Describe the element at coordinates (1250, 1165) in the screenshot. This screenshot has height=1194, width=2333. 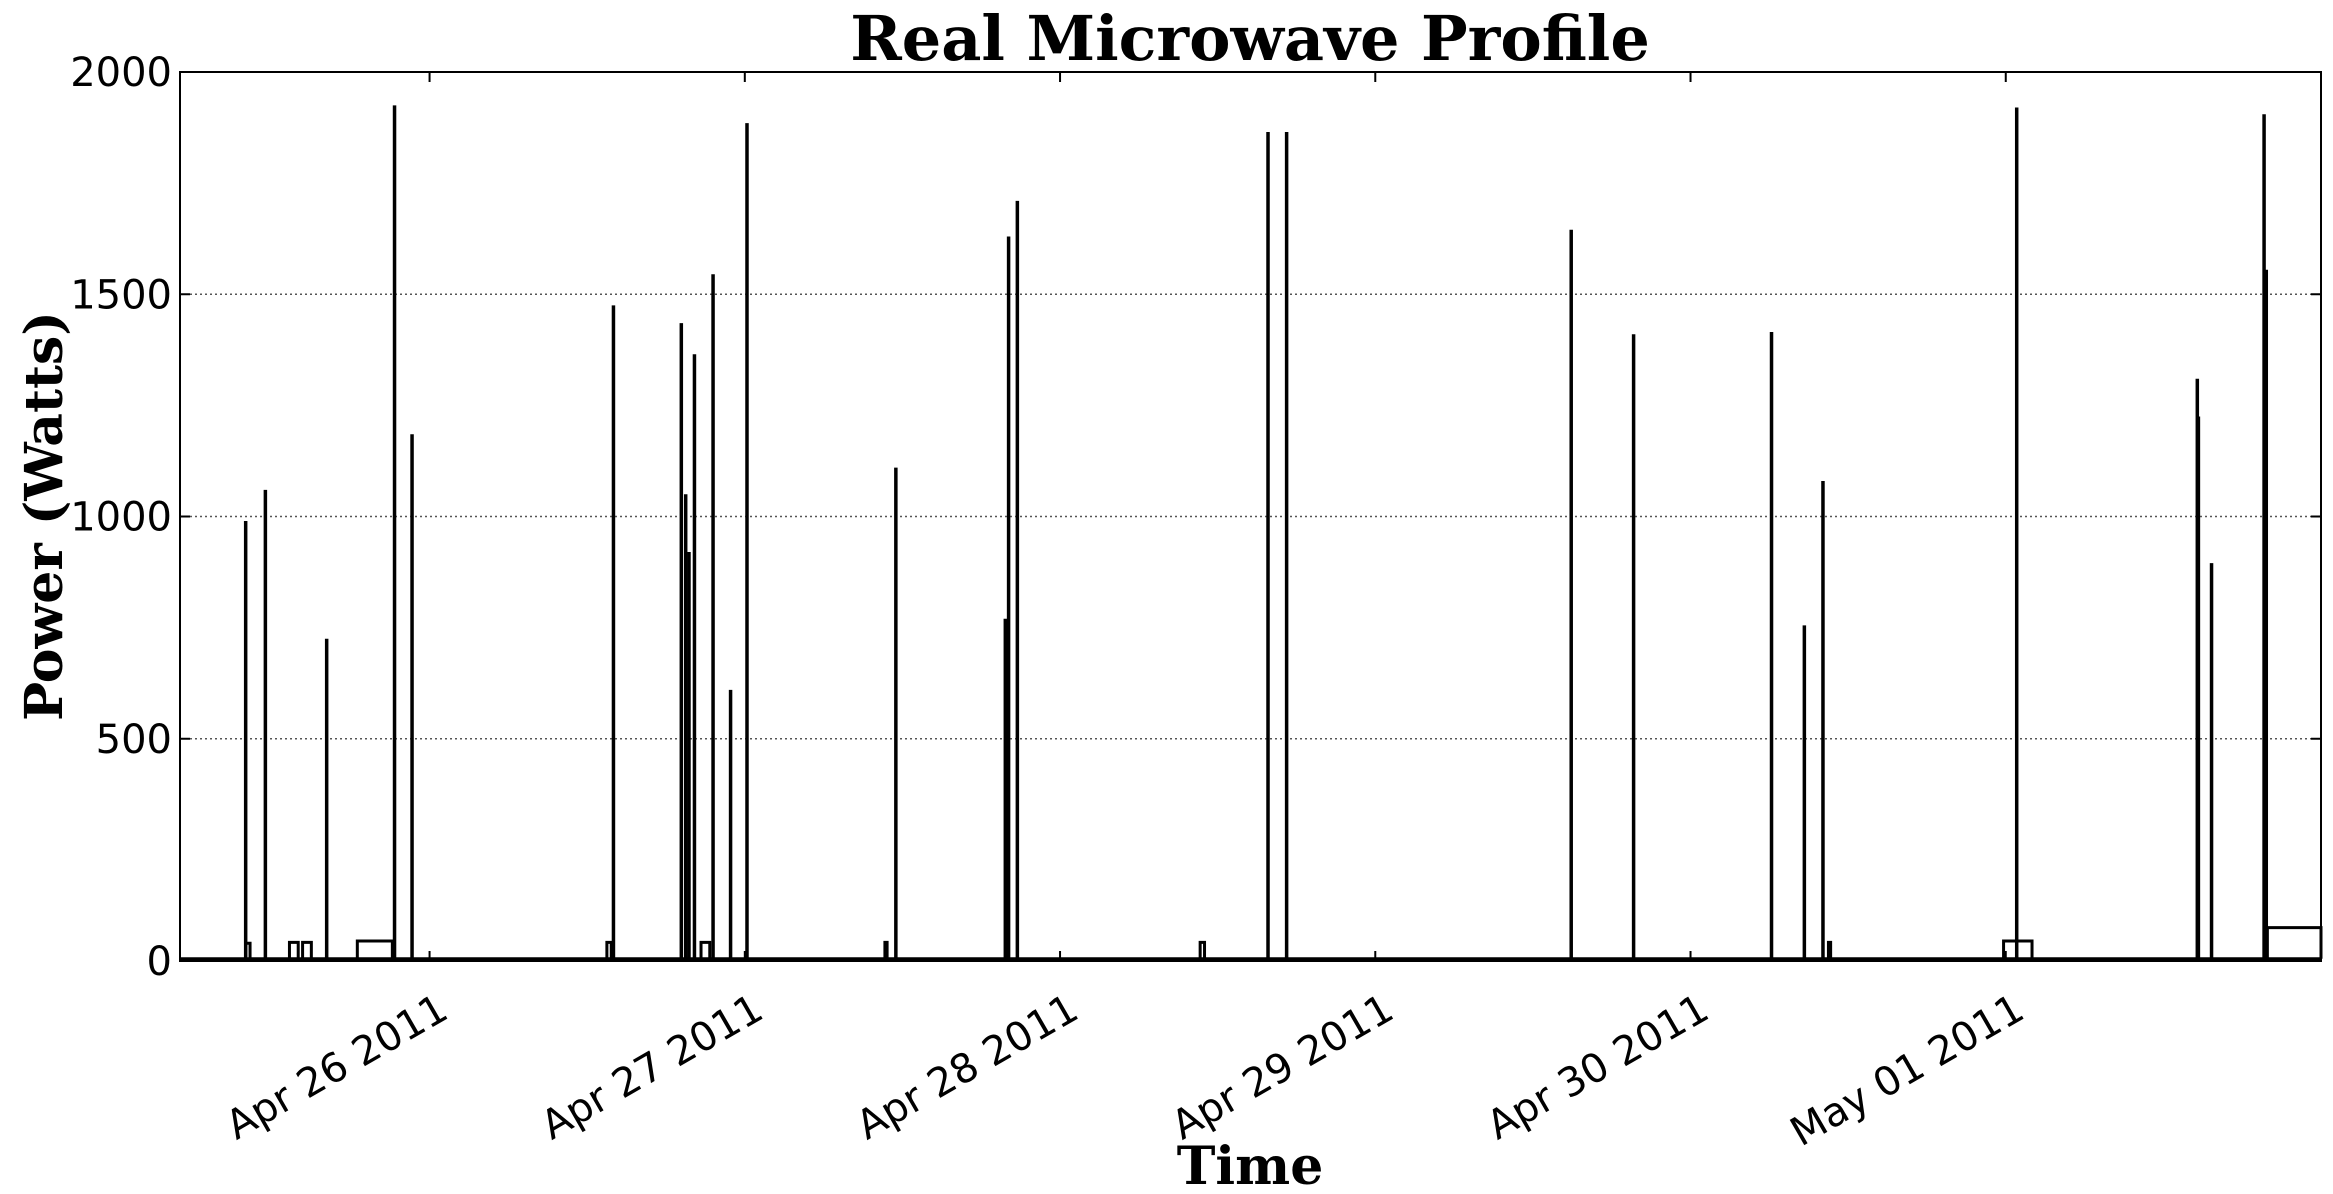
I see `x-axis-label: Time` at that location.